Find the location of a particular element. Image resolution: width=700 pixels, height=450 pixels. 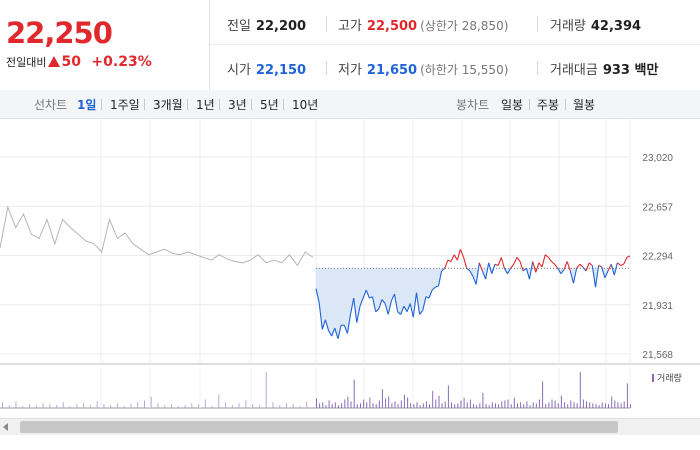

current-price: 22,250 is located at coordinates (59, 33).